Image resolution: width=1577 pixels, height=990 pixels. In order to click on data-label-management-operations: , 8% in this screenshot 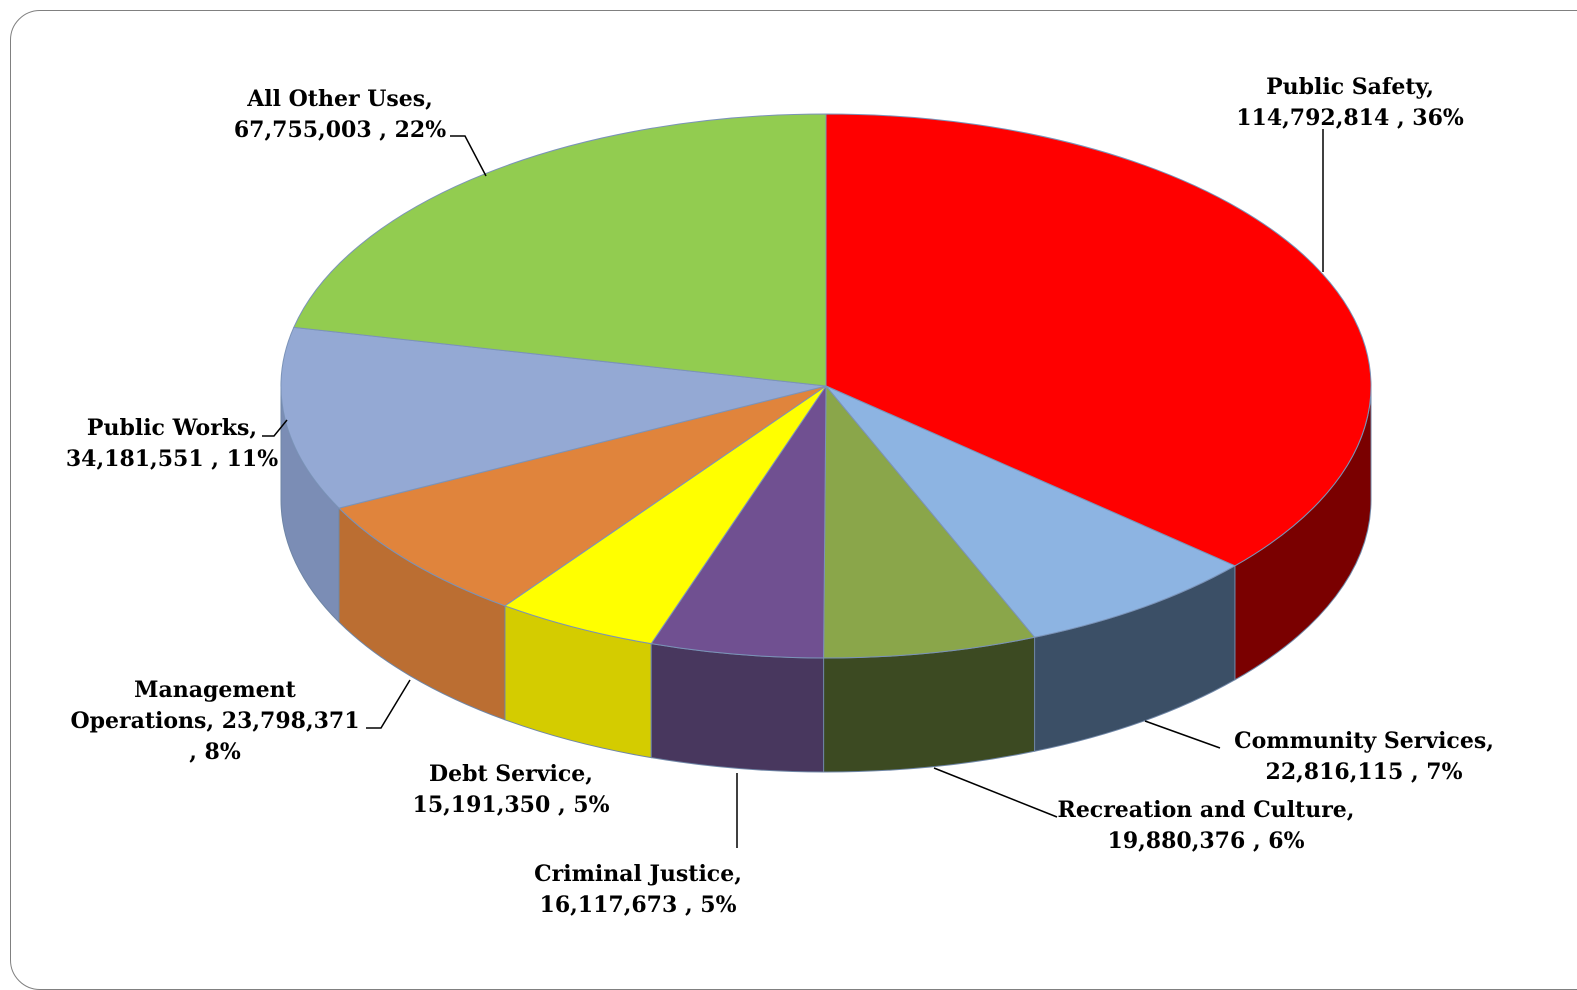, I will do `click(215, 752)`.